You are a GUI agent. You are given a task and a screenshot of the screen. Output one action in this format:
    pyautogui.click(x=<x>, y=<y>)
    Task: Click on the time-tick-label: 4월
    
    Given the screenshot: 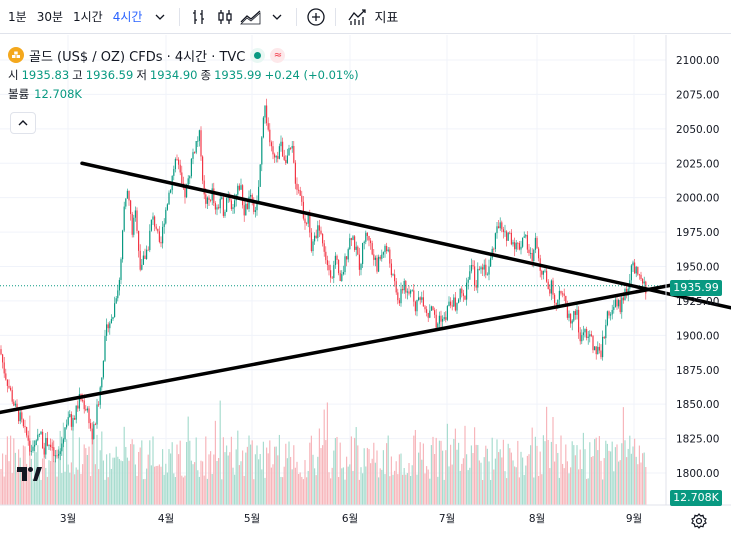 What is the action you would take?
    pyautogui.click(x=166, y=519)
    